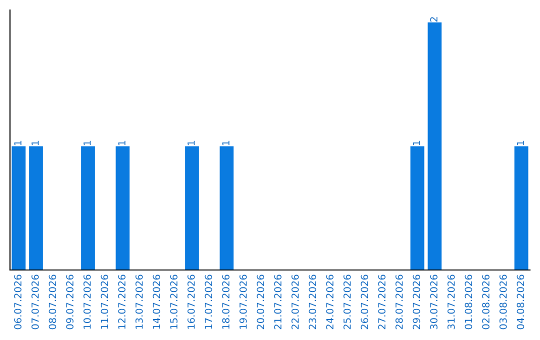  I want to click on x-tick-label: 04.08.2026, so click(520, 302).